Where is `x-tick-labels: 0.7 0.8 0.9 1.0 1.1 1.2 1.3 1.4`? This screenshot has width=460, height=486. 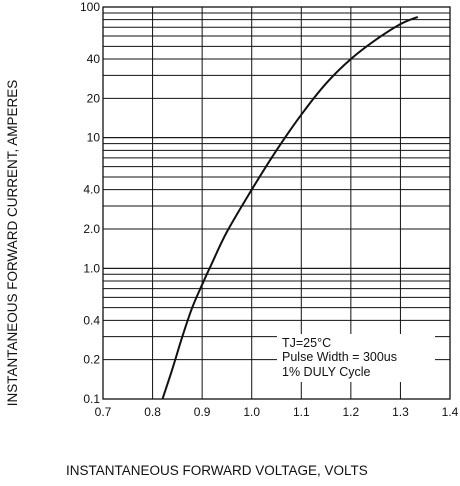 x-tick-labels: 0.7 0.8 0.9 1.0 1.1 1.2 1.3 1.4 is located at coordinates (277, 412).